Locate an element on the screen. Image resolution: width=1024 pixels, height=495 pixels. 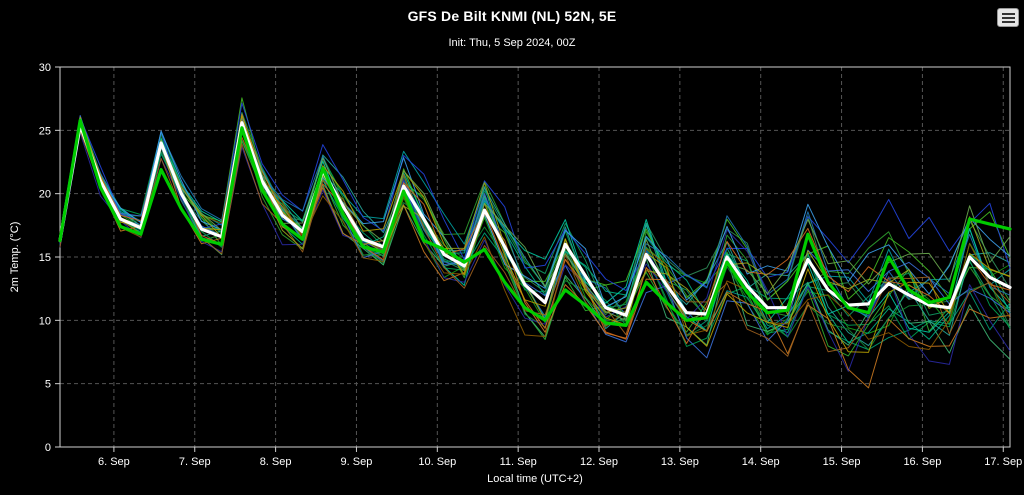
chart-subtitle: Init: Thu, 5 Sep 2024, 00Z is located at coordinates (512, 43).